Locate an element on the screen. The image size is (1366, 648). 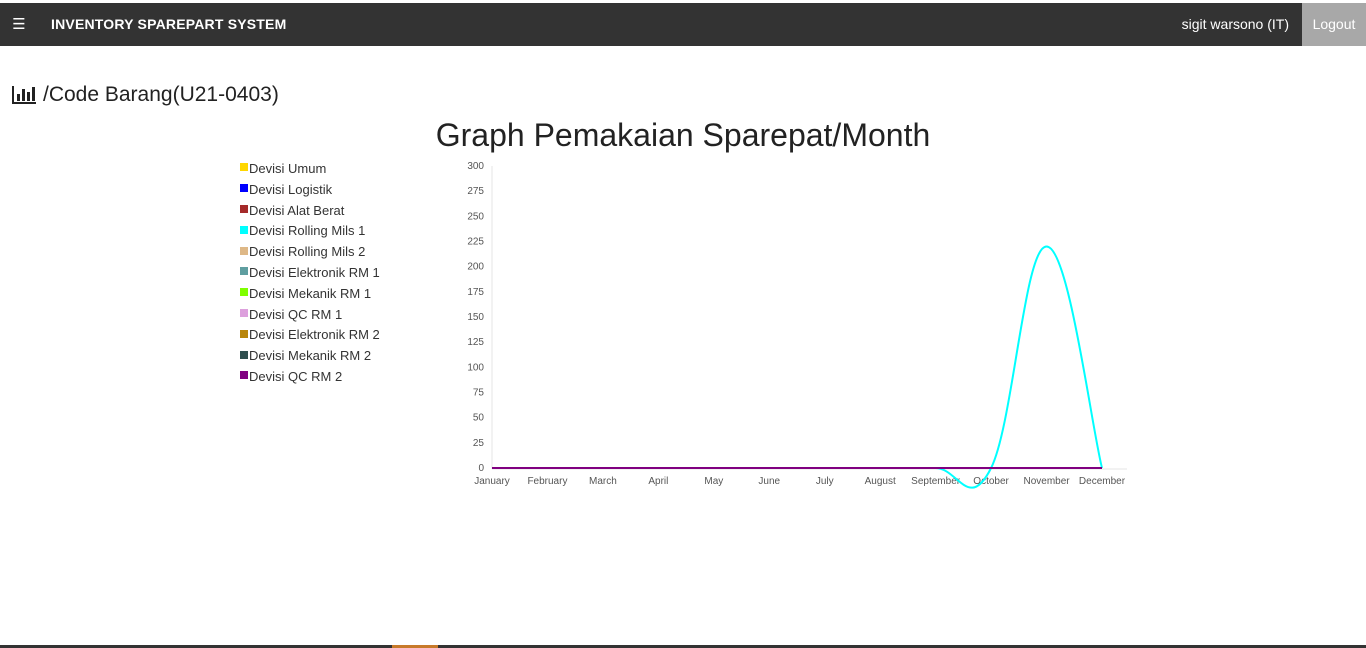
x-tick-label: September is located at coordinates (936, 481).